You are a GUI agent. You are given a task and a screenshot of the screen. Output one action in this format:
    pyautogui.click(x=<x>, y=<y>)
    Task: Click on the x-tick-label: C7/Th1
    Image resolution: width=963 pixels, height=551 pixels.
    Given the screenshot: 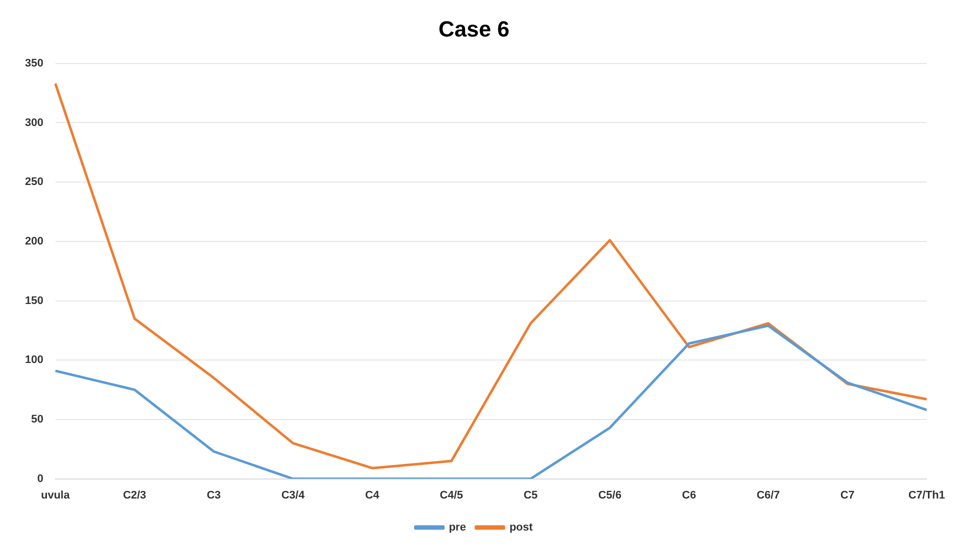 What is the action you would take?
    pyautogui.click(x=927, y=495)
    